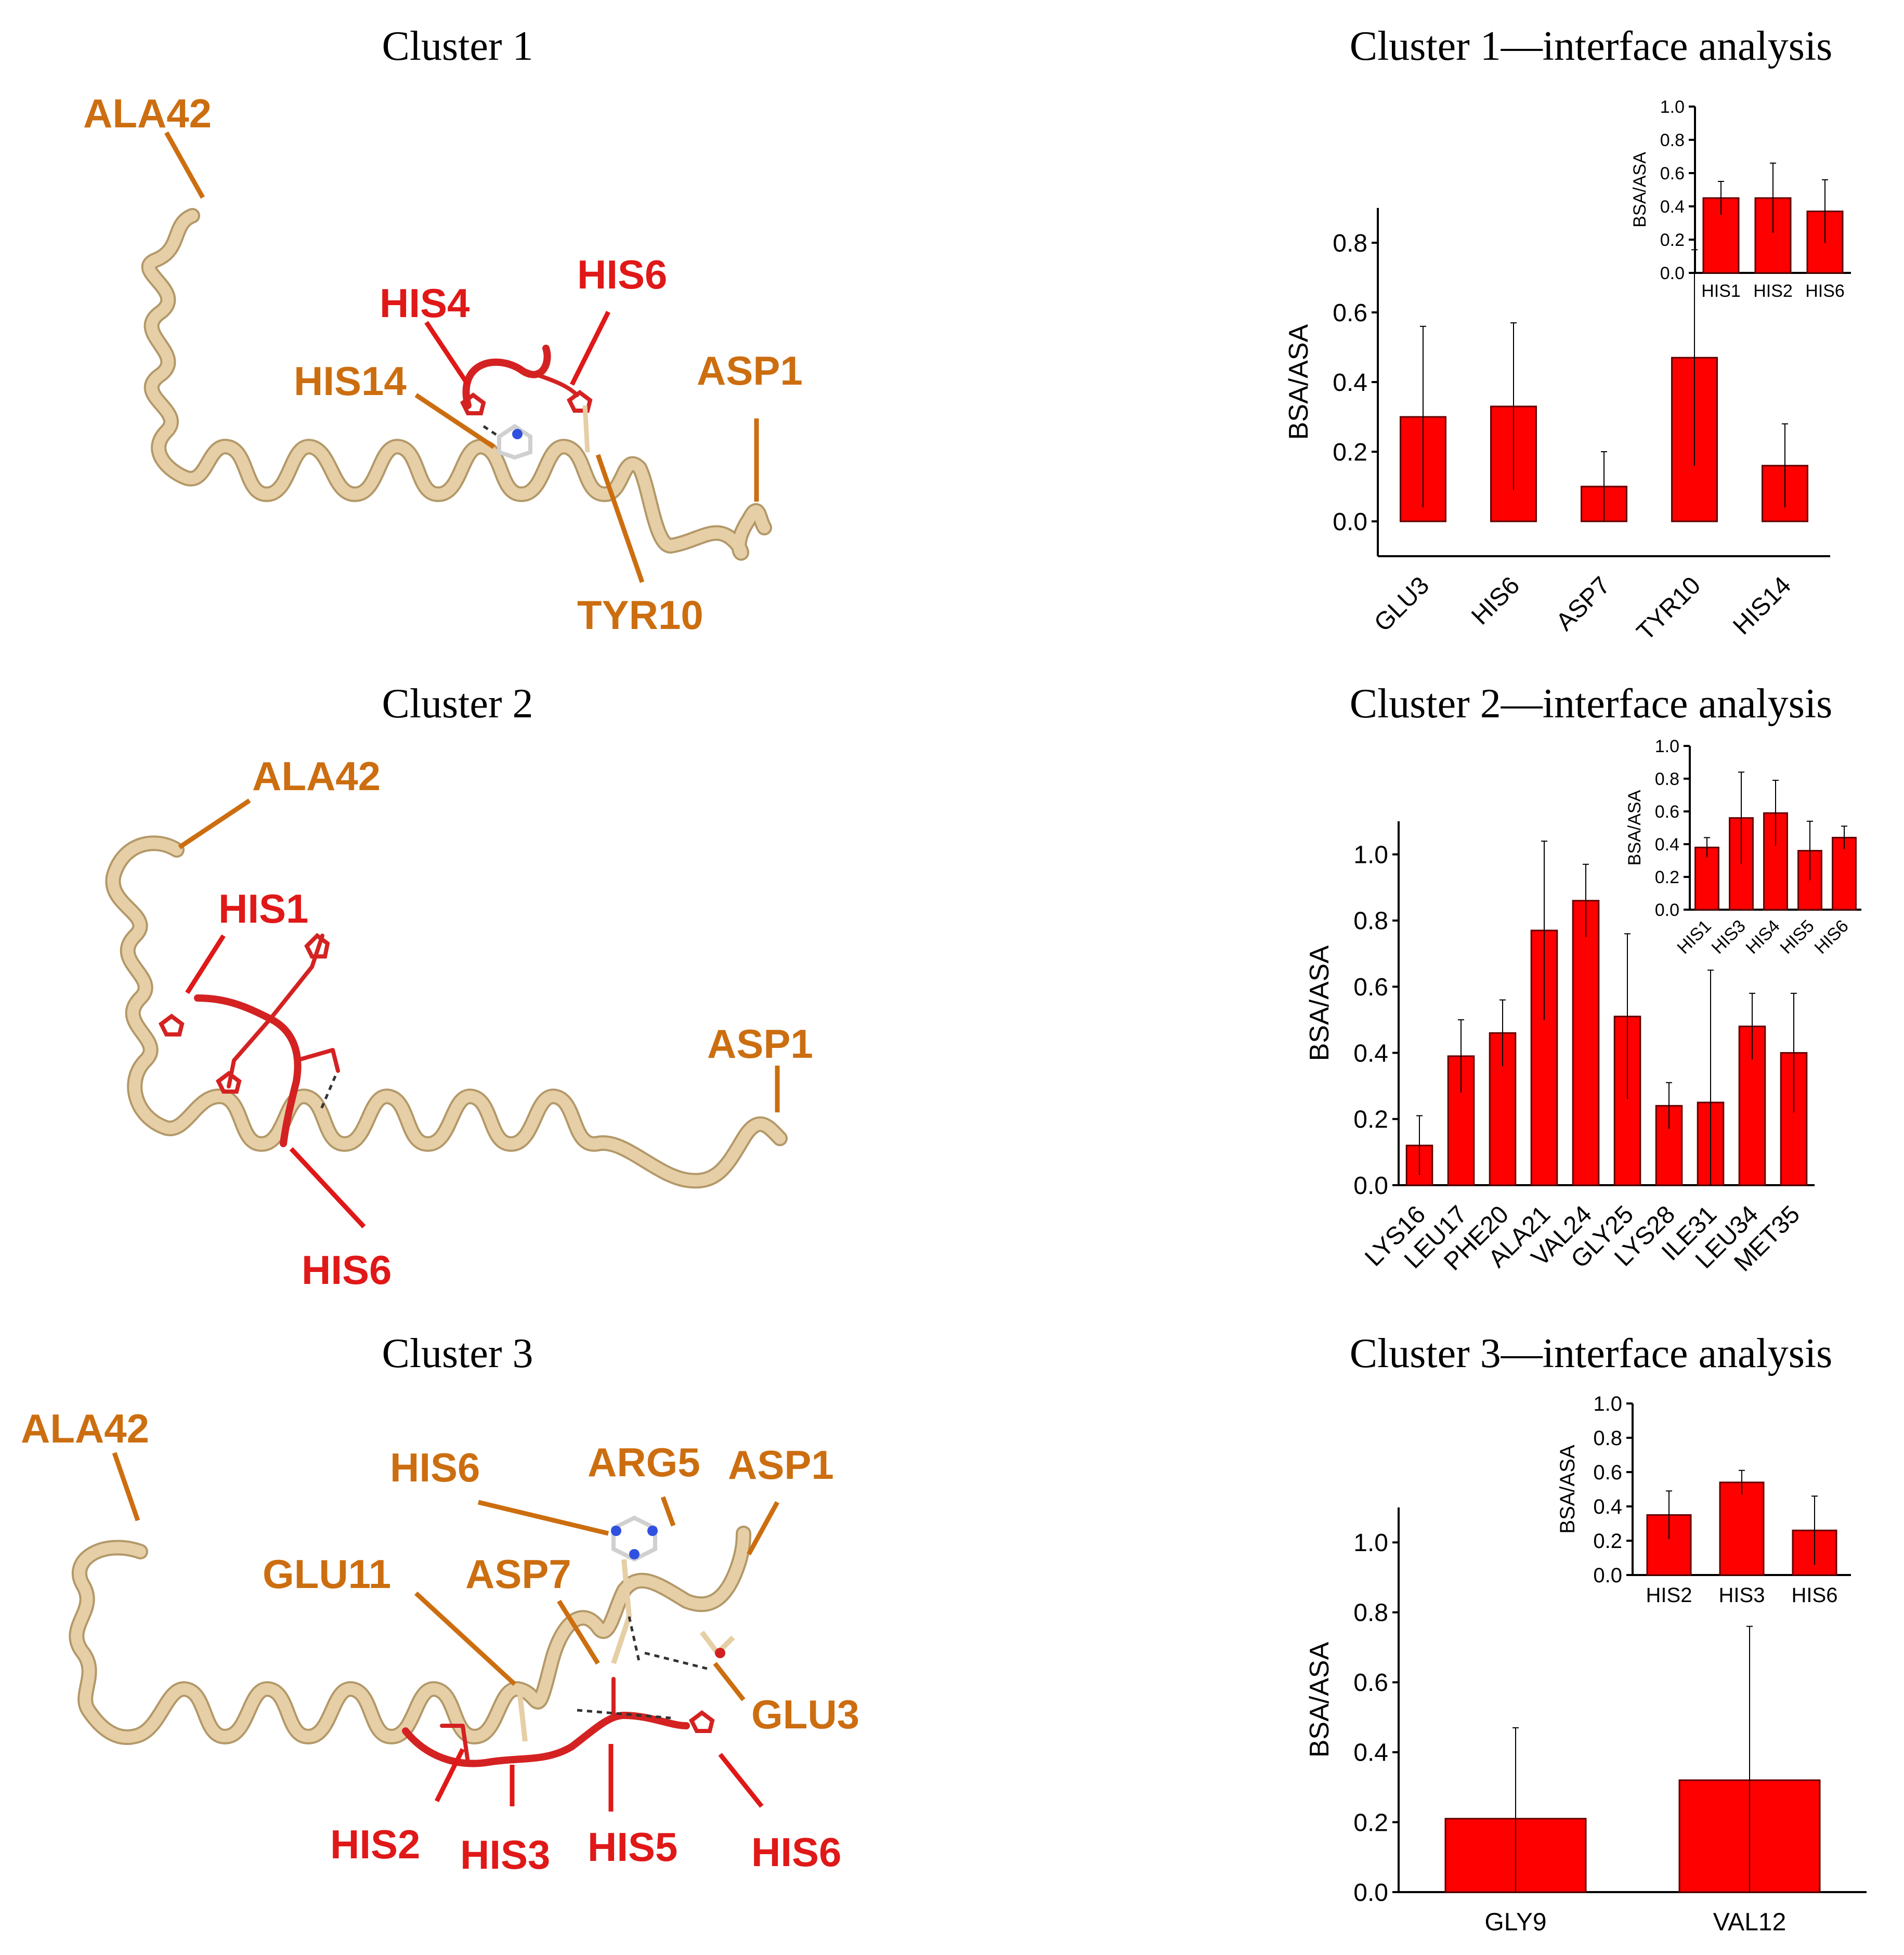  Describe the element at coordinates (1591, 1353) in the screenshot. I see `chart-title-3: Cluster 3—interface analysis` at that location.